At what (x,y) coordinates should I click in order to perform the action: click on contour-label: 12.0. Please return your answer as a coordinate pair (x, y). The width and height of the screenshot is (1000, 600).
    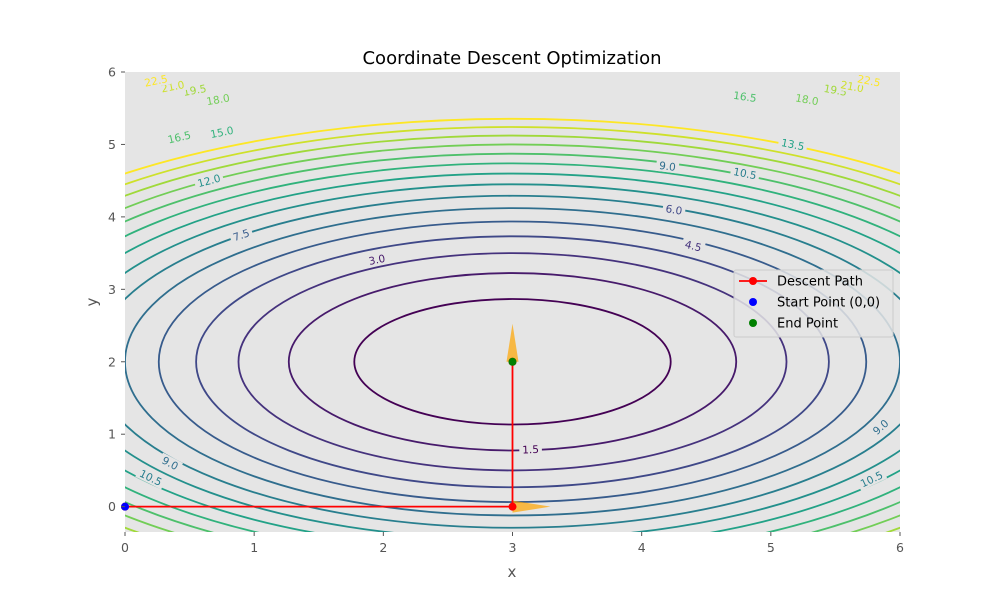
    Looking at the image, I should click on (209, 182).